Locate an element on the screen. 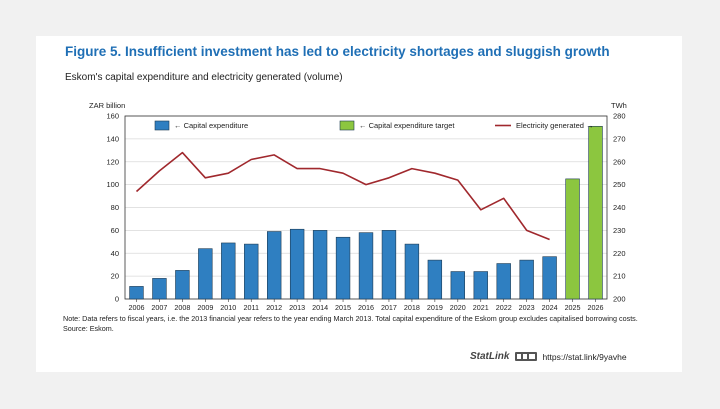 The width and height of the screenshot is (720, 409). x-tick-label: 2019 is located at coordinates (435, 307).